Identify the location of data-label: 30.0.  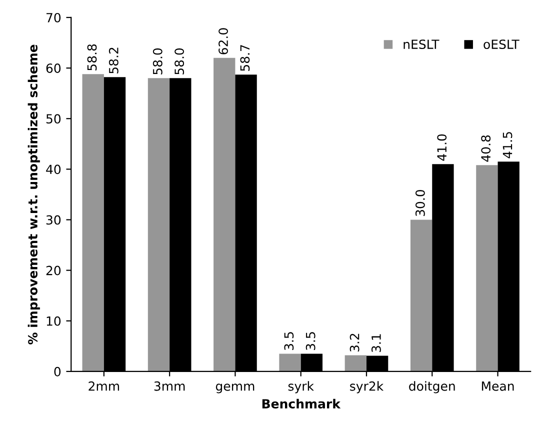
(420, 203).